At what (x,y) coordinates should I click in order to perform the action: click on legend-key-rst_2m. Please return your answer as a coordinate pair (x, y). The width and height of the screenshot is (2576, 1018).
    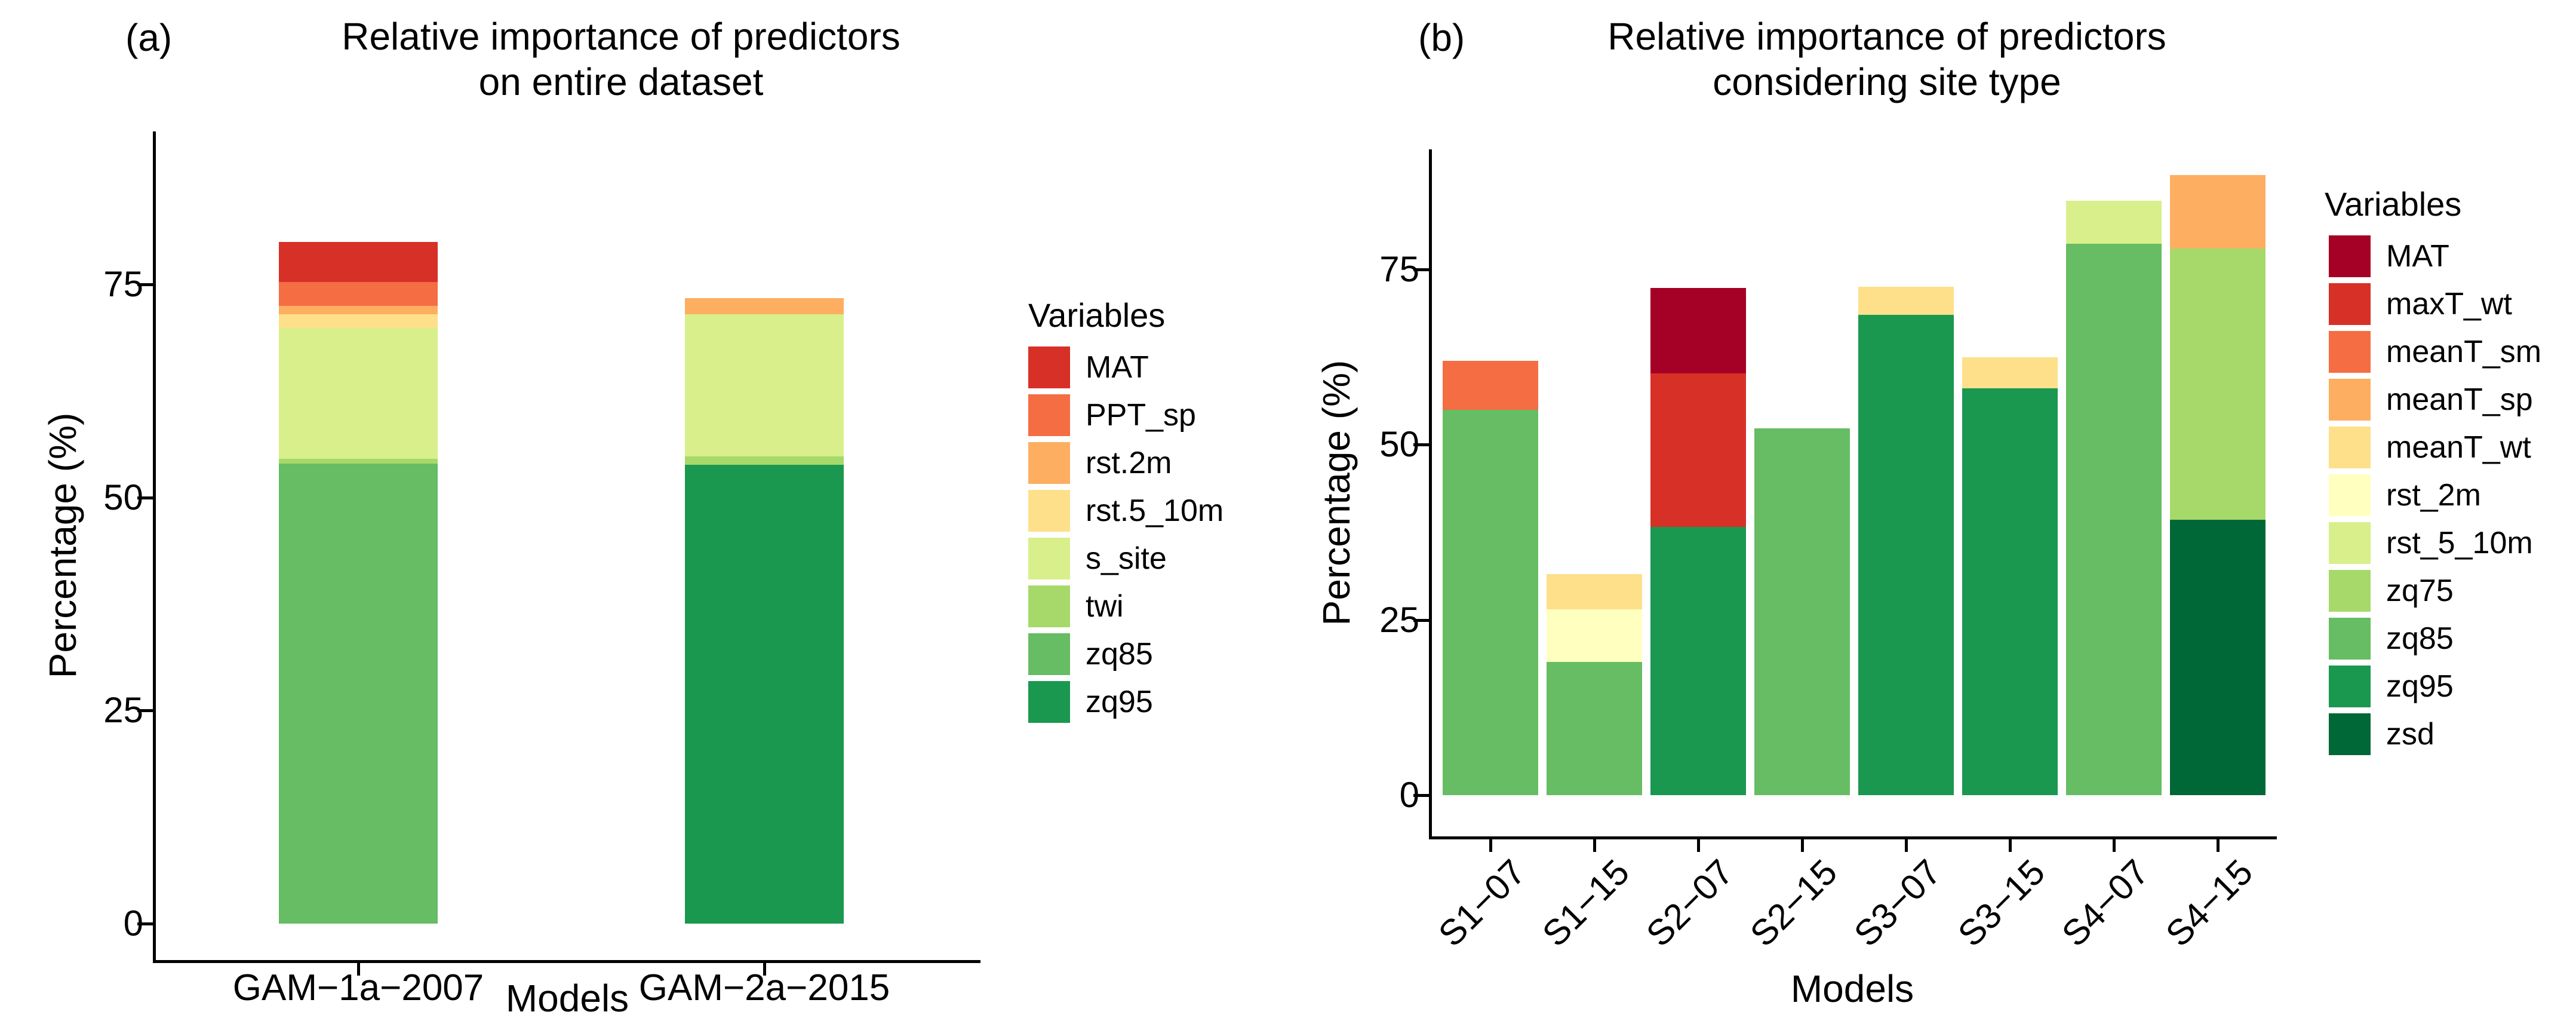
    Looking at the image, I should click on (2350, 495).